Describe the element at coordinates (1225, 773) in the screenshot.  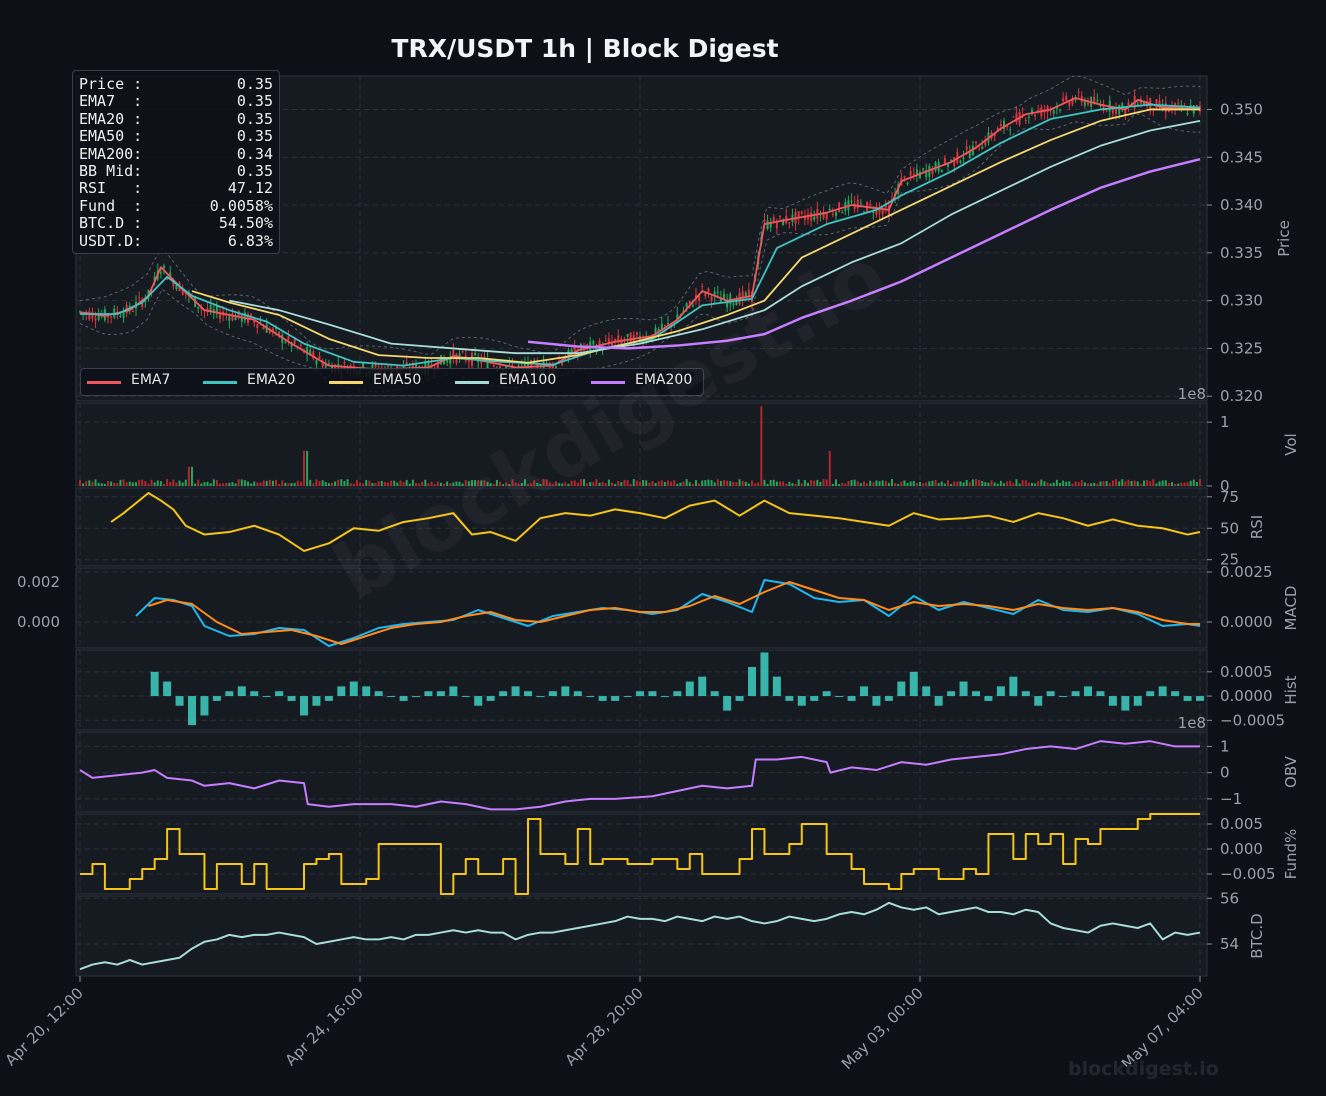
I see `y-tick-label: 0` at that location.